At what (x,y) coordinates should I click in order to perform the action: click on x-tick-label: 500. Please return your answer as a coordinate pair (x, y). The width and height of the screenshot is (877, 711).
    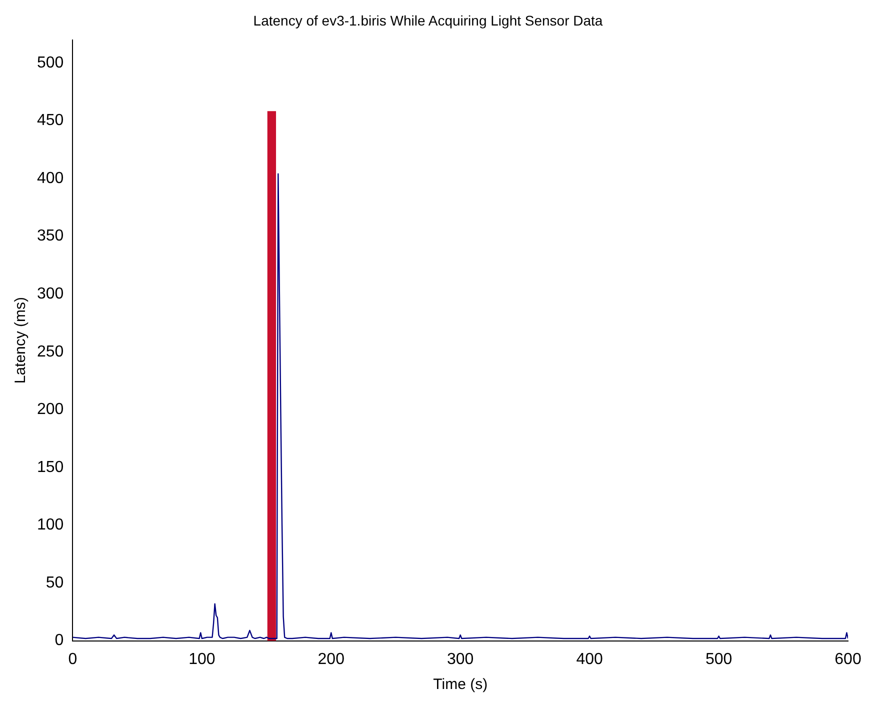
    Looking at the image, I should click on (718, 659).